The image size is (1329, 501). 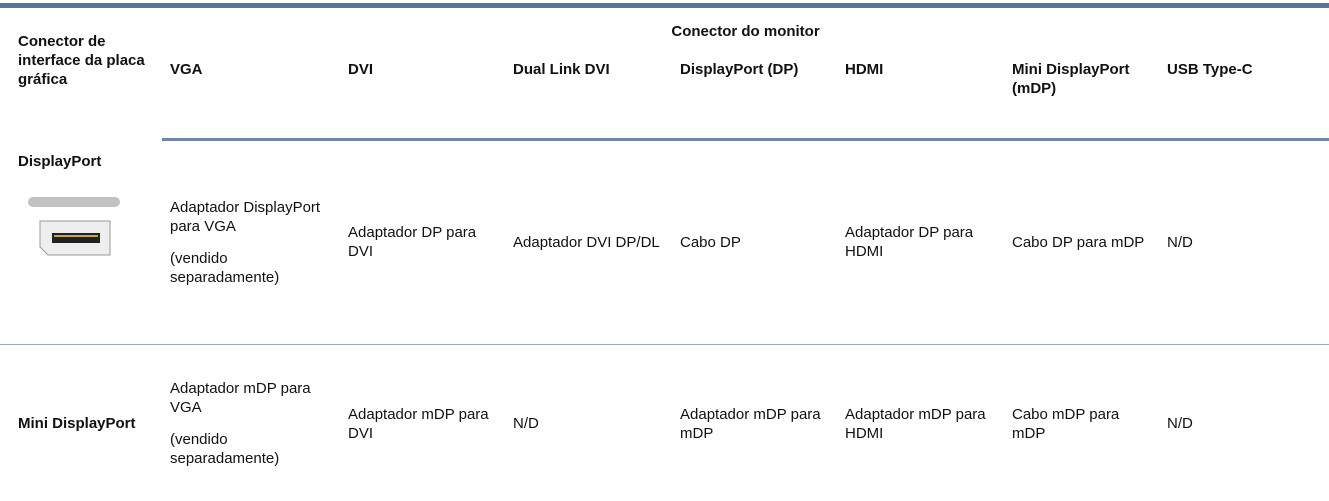 I want to click on column-header: Dual Link DVI, so click(x=588, y=96).